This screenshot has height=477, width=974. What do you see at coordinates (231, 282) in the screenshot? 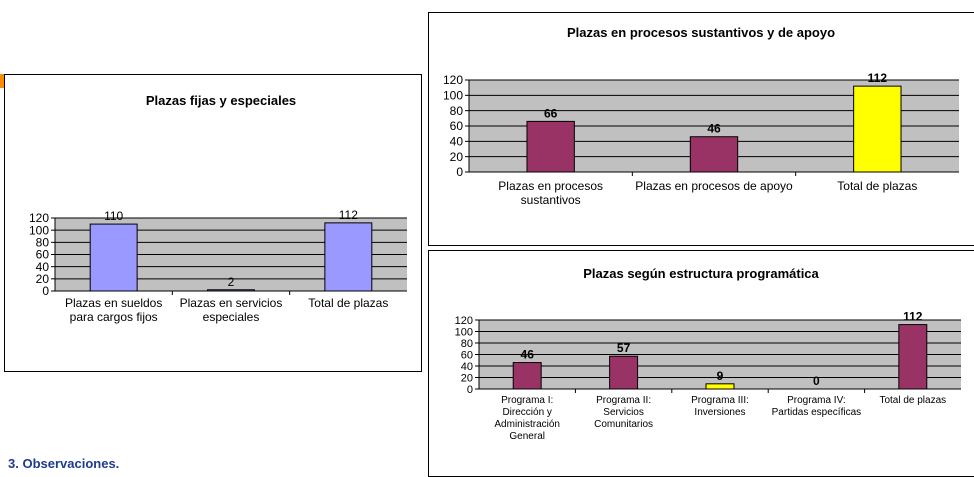
I see `data-label: 2` at bounding box center [231, 282].